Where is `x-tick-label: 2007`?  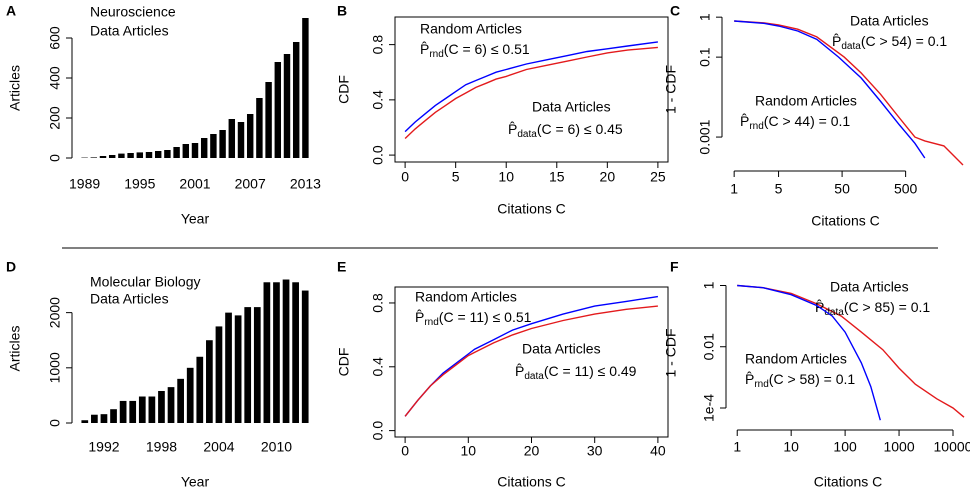
x-tick-label: 2007 is located at coordinates (250, 184).